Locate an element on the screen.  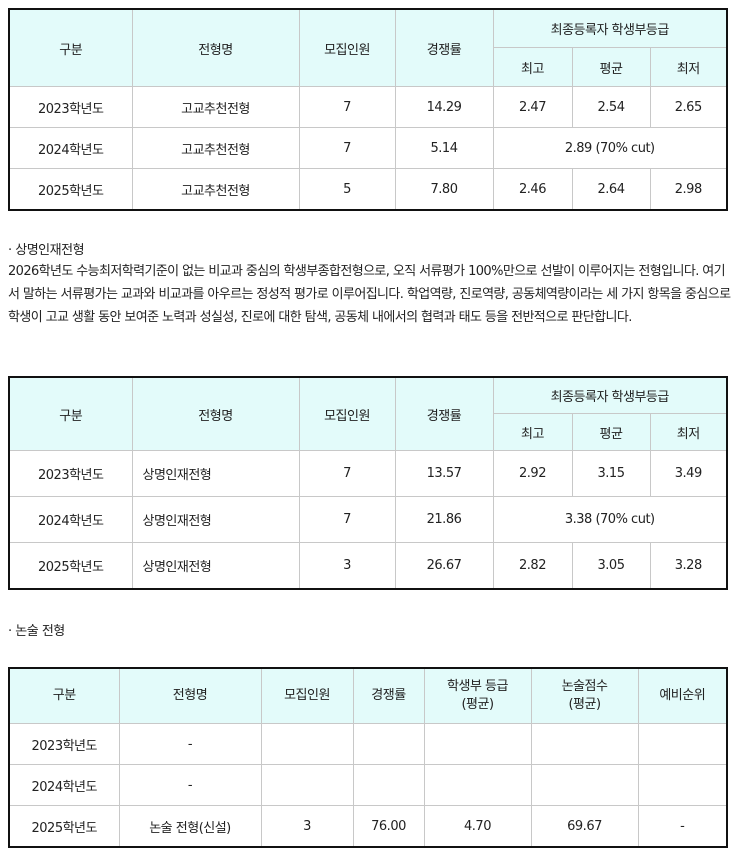
cell: 3.05 is located at coordinates (611, 566).